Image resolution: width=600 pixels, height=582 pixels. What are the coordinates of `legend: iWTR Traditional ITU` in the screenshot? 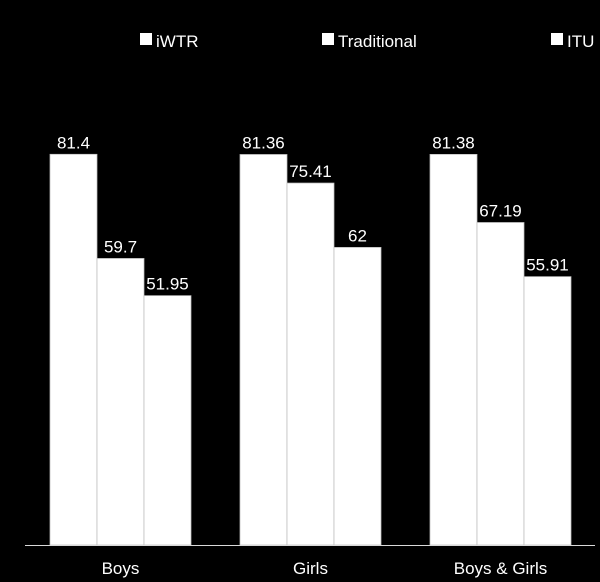 It's located at (367, 41).